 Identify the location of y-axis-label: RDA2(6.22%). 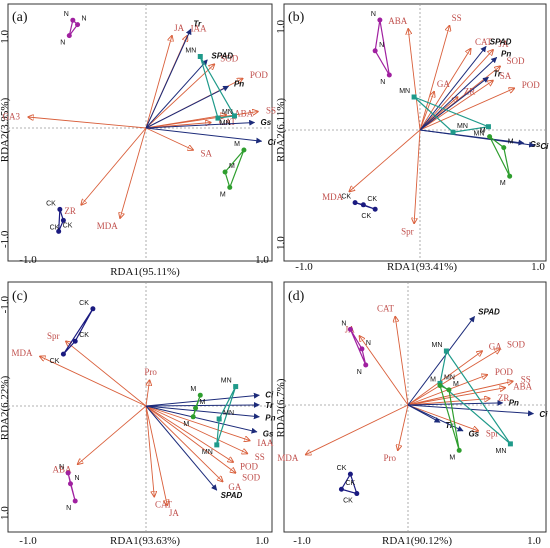
(5, 407).